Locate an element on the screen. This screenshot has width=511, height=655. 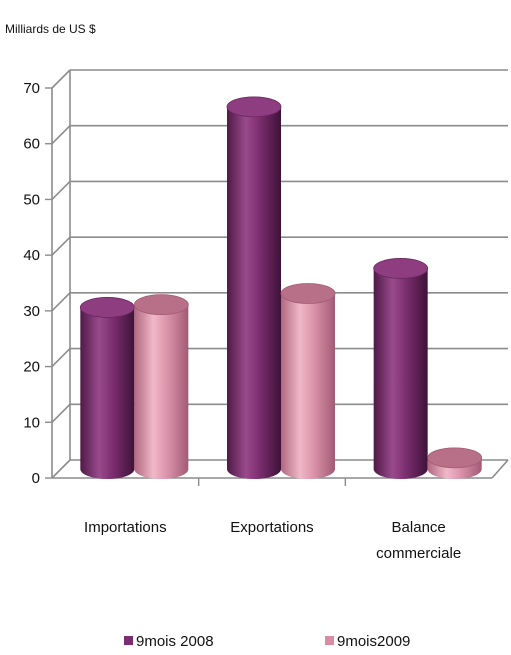
y-tick-label: 40 is located at coordinates (31, 255).